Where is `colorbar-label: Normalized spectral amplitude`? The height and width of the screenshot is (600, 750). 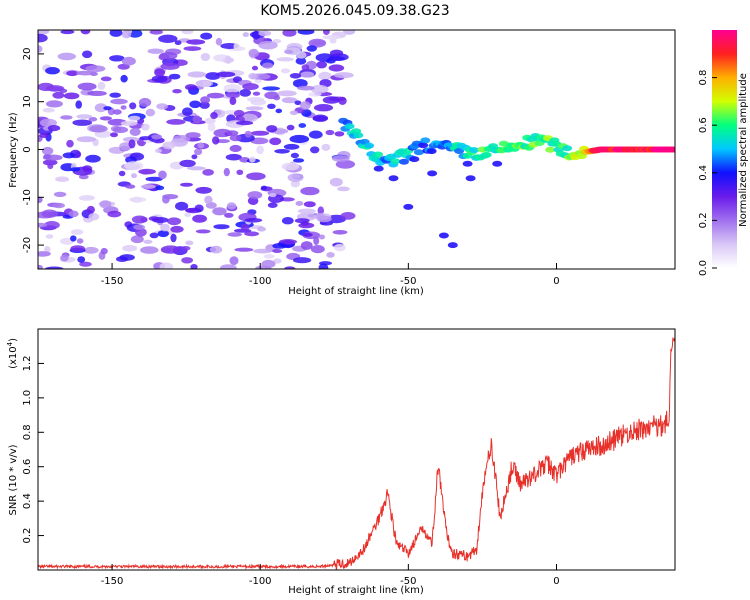
colorbar-label: Normalized spectral amplitude is located at coordinates (743, 150).